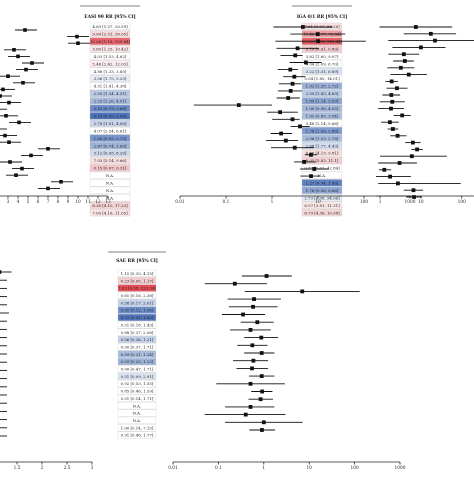  I want to click on x-tick-label: 4, so click(18, 202).